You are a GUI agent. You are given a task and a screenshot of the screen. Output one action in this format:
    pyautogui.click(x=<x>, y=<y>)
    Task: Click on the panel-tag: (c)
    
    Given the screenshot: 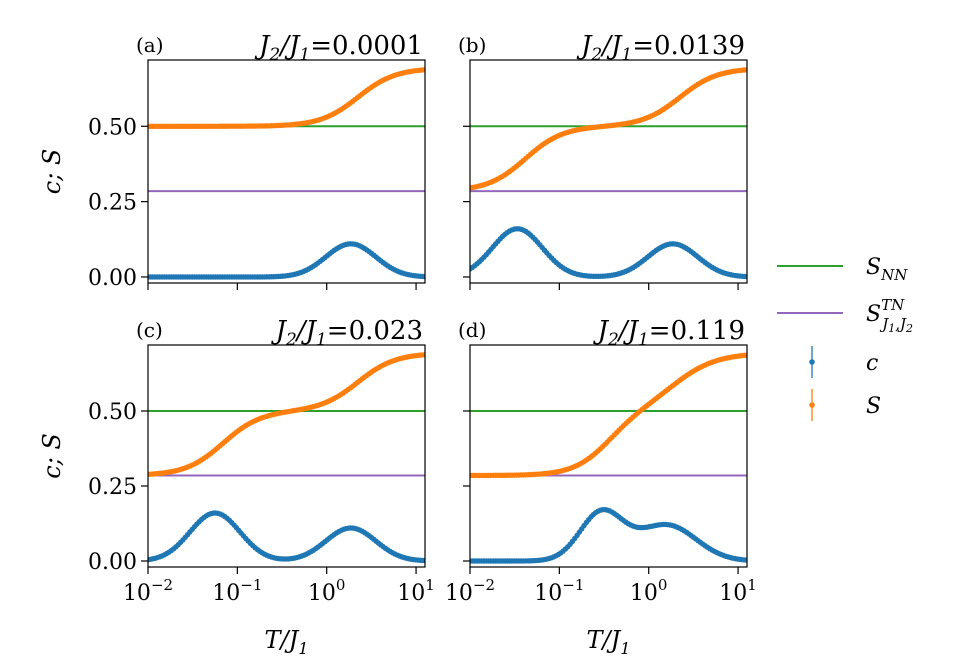 What is the action you would take?
    pyautogui.click(x=149, y=330)
    